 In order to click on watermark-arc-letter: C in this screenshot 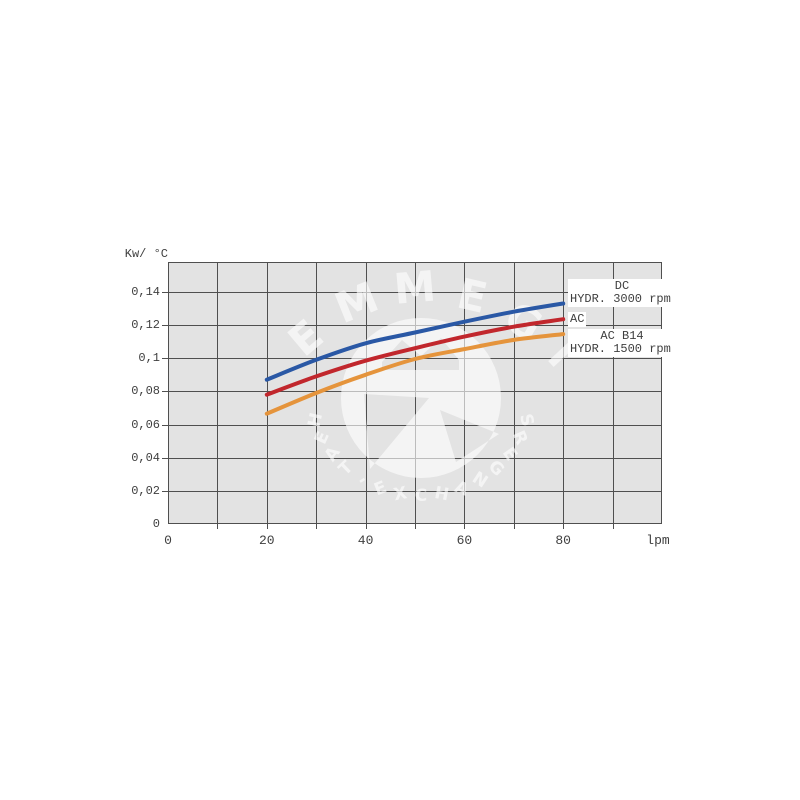, I will do `click(421, 496)`.